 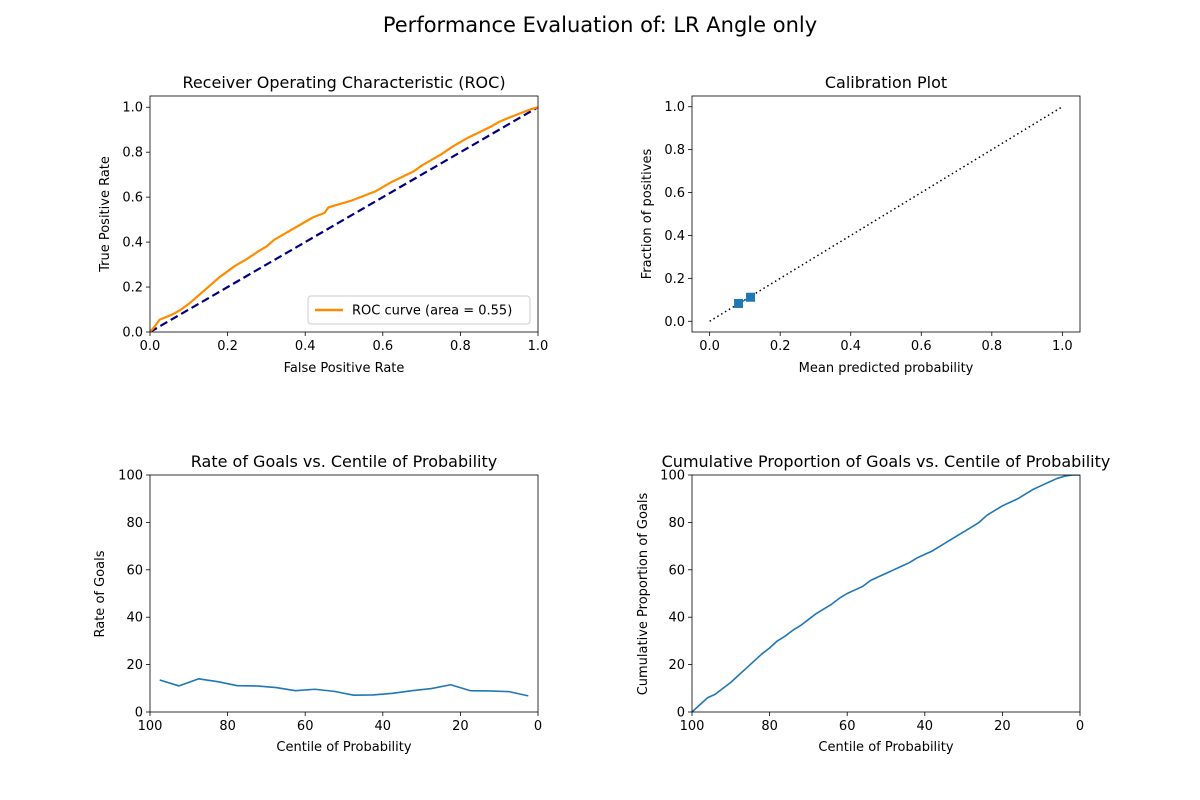 I want to click on chance-line, so click(x=344, y=219).